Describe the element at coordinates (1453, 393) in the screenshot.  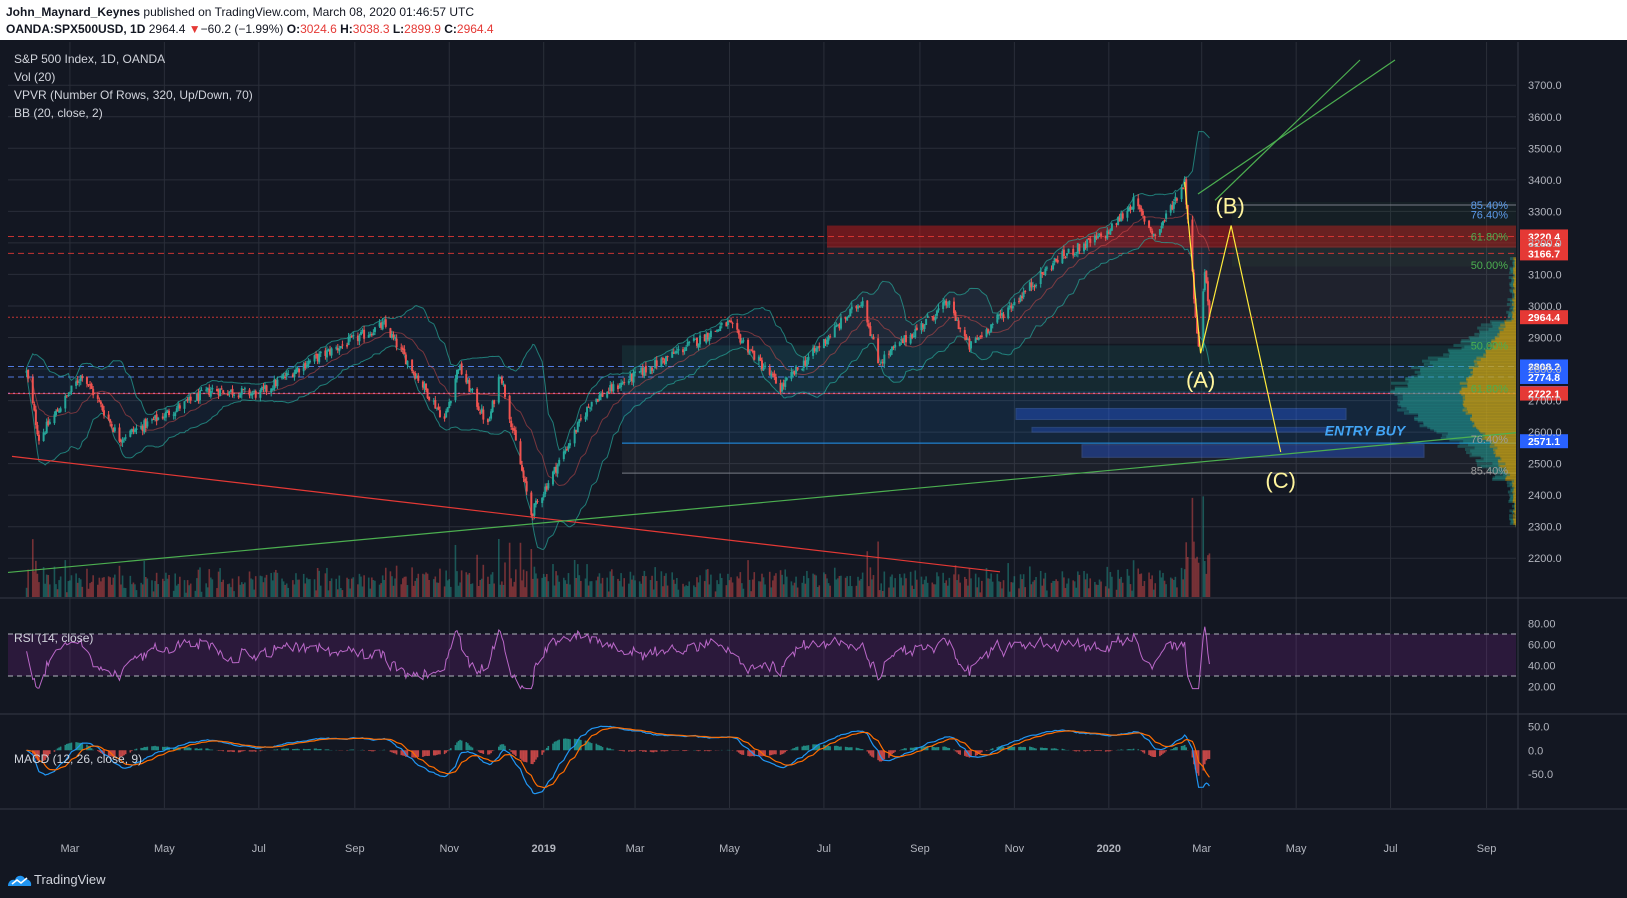
I see `volume-profile` at that location.